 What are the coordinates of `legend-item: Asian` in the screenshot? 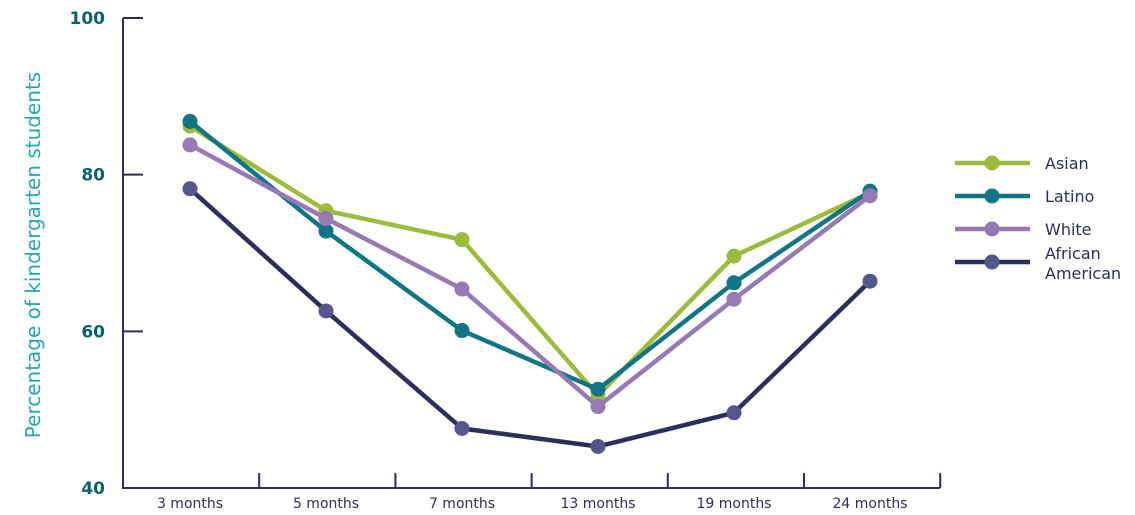 It's located at (1022, 163).